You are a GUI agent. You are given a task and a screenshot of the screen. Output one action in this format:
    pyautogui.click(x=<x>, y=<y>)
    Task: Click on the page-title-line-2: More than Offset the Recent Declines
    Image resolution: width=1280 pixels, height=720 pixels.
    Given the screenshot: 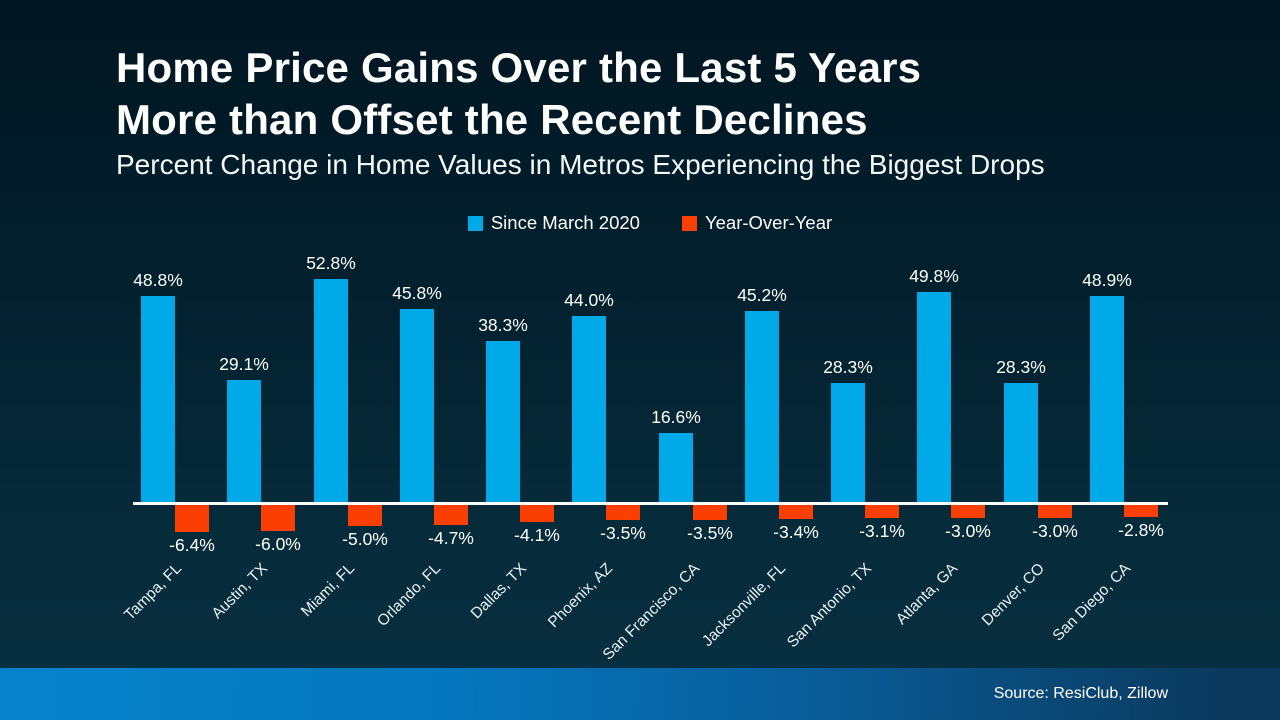 What is the action you would take?
    pyautogui.click(x=492, y=119)
    